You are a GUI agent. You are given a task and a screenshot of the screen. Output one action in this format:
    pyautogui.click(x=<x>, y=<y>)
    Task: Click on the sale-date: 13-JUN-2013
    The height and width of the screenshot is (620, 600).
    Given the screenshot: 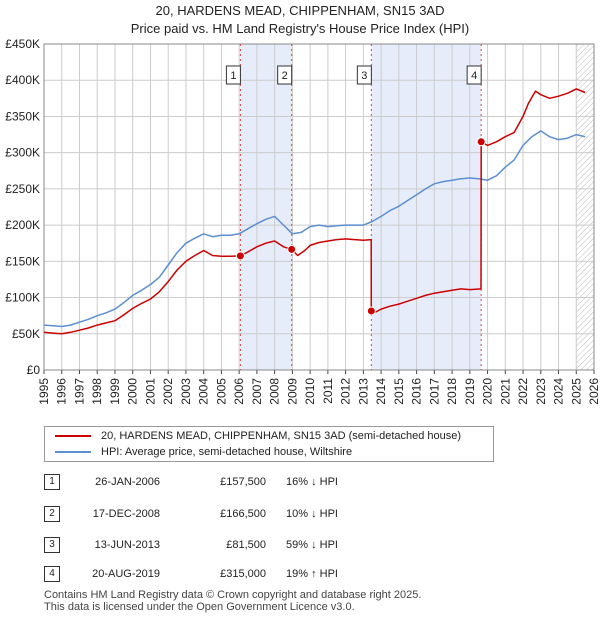 What is the action you would take?
    pyautogui.click(x=127, y=545)
    